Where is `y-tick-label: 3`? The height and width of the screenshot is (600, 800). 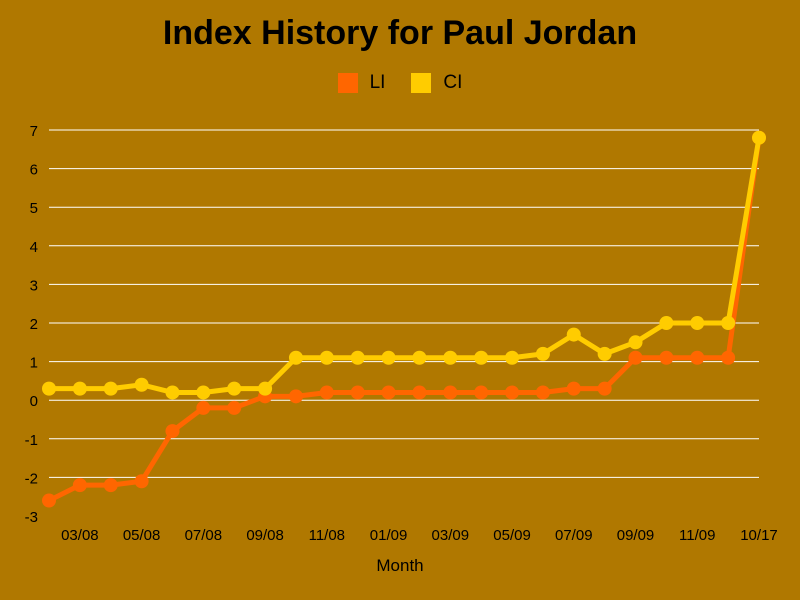 y-tick-label: 3 is located at coordinates (34, 285).